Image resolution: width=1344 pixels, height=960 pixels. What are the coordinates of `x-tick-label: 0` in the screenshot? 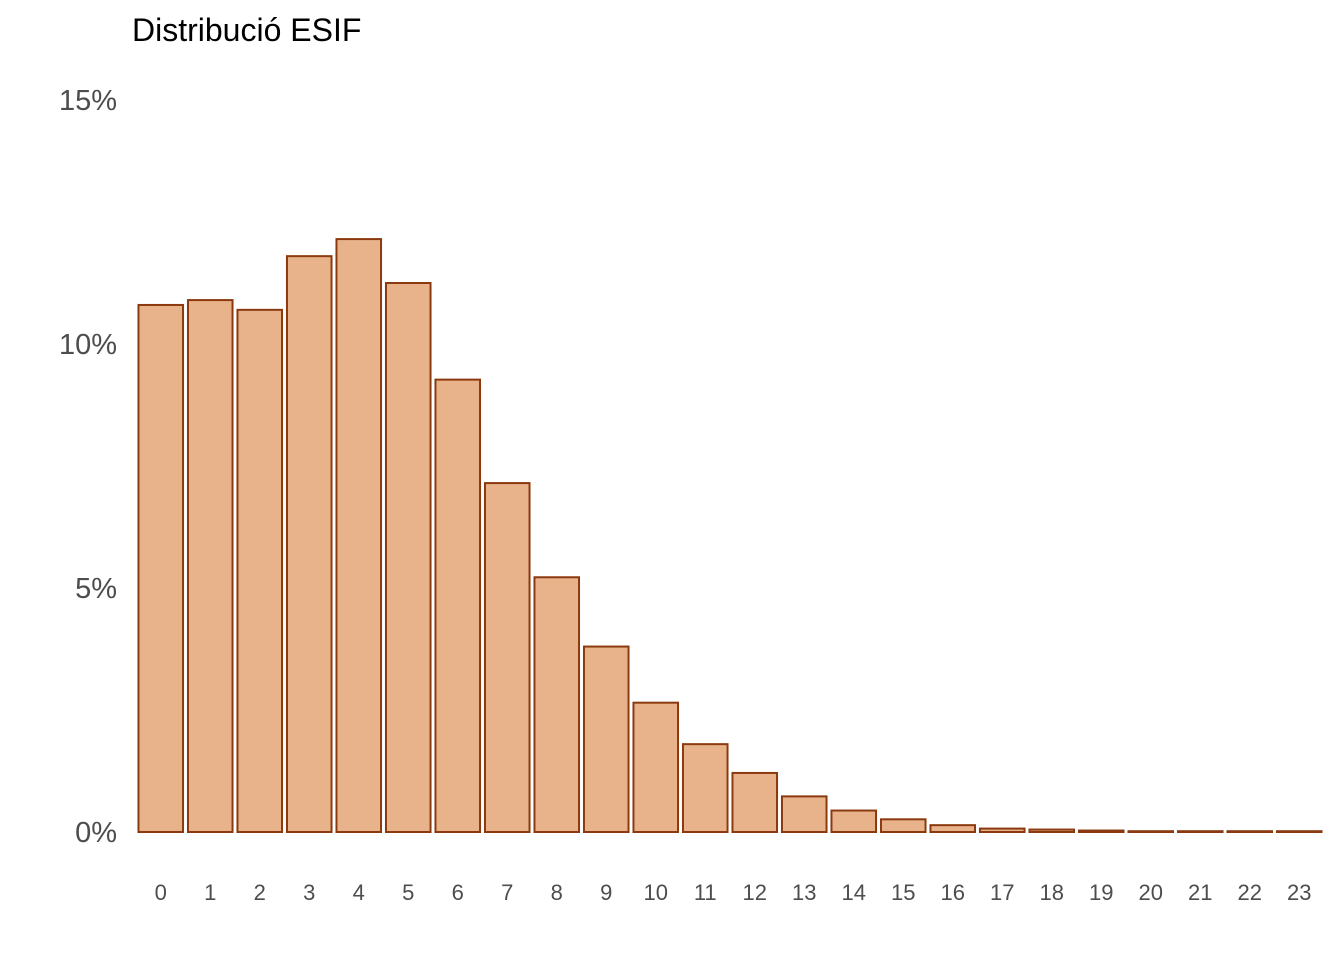 It's located at (161, 892).